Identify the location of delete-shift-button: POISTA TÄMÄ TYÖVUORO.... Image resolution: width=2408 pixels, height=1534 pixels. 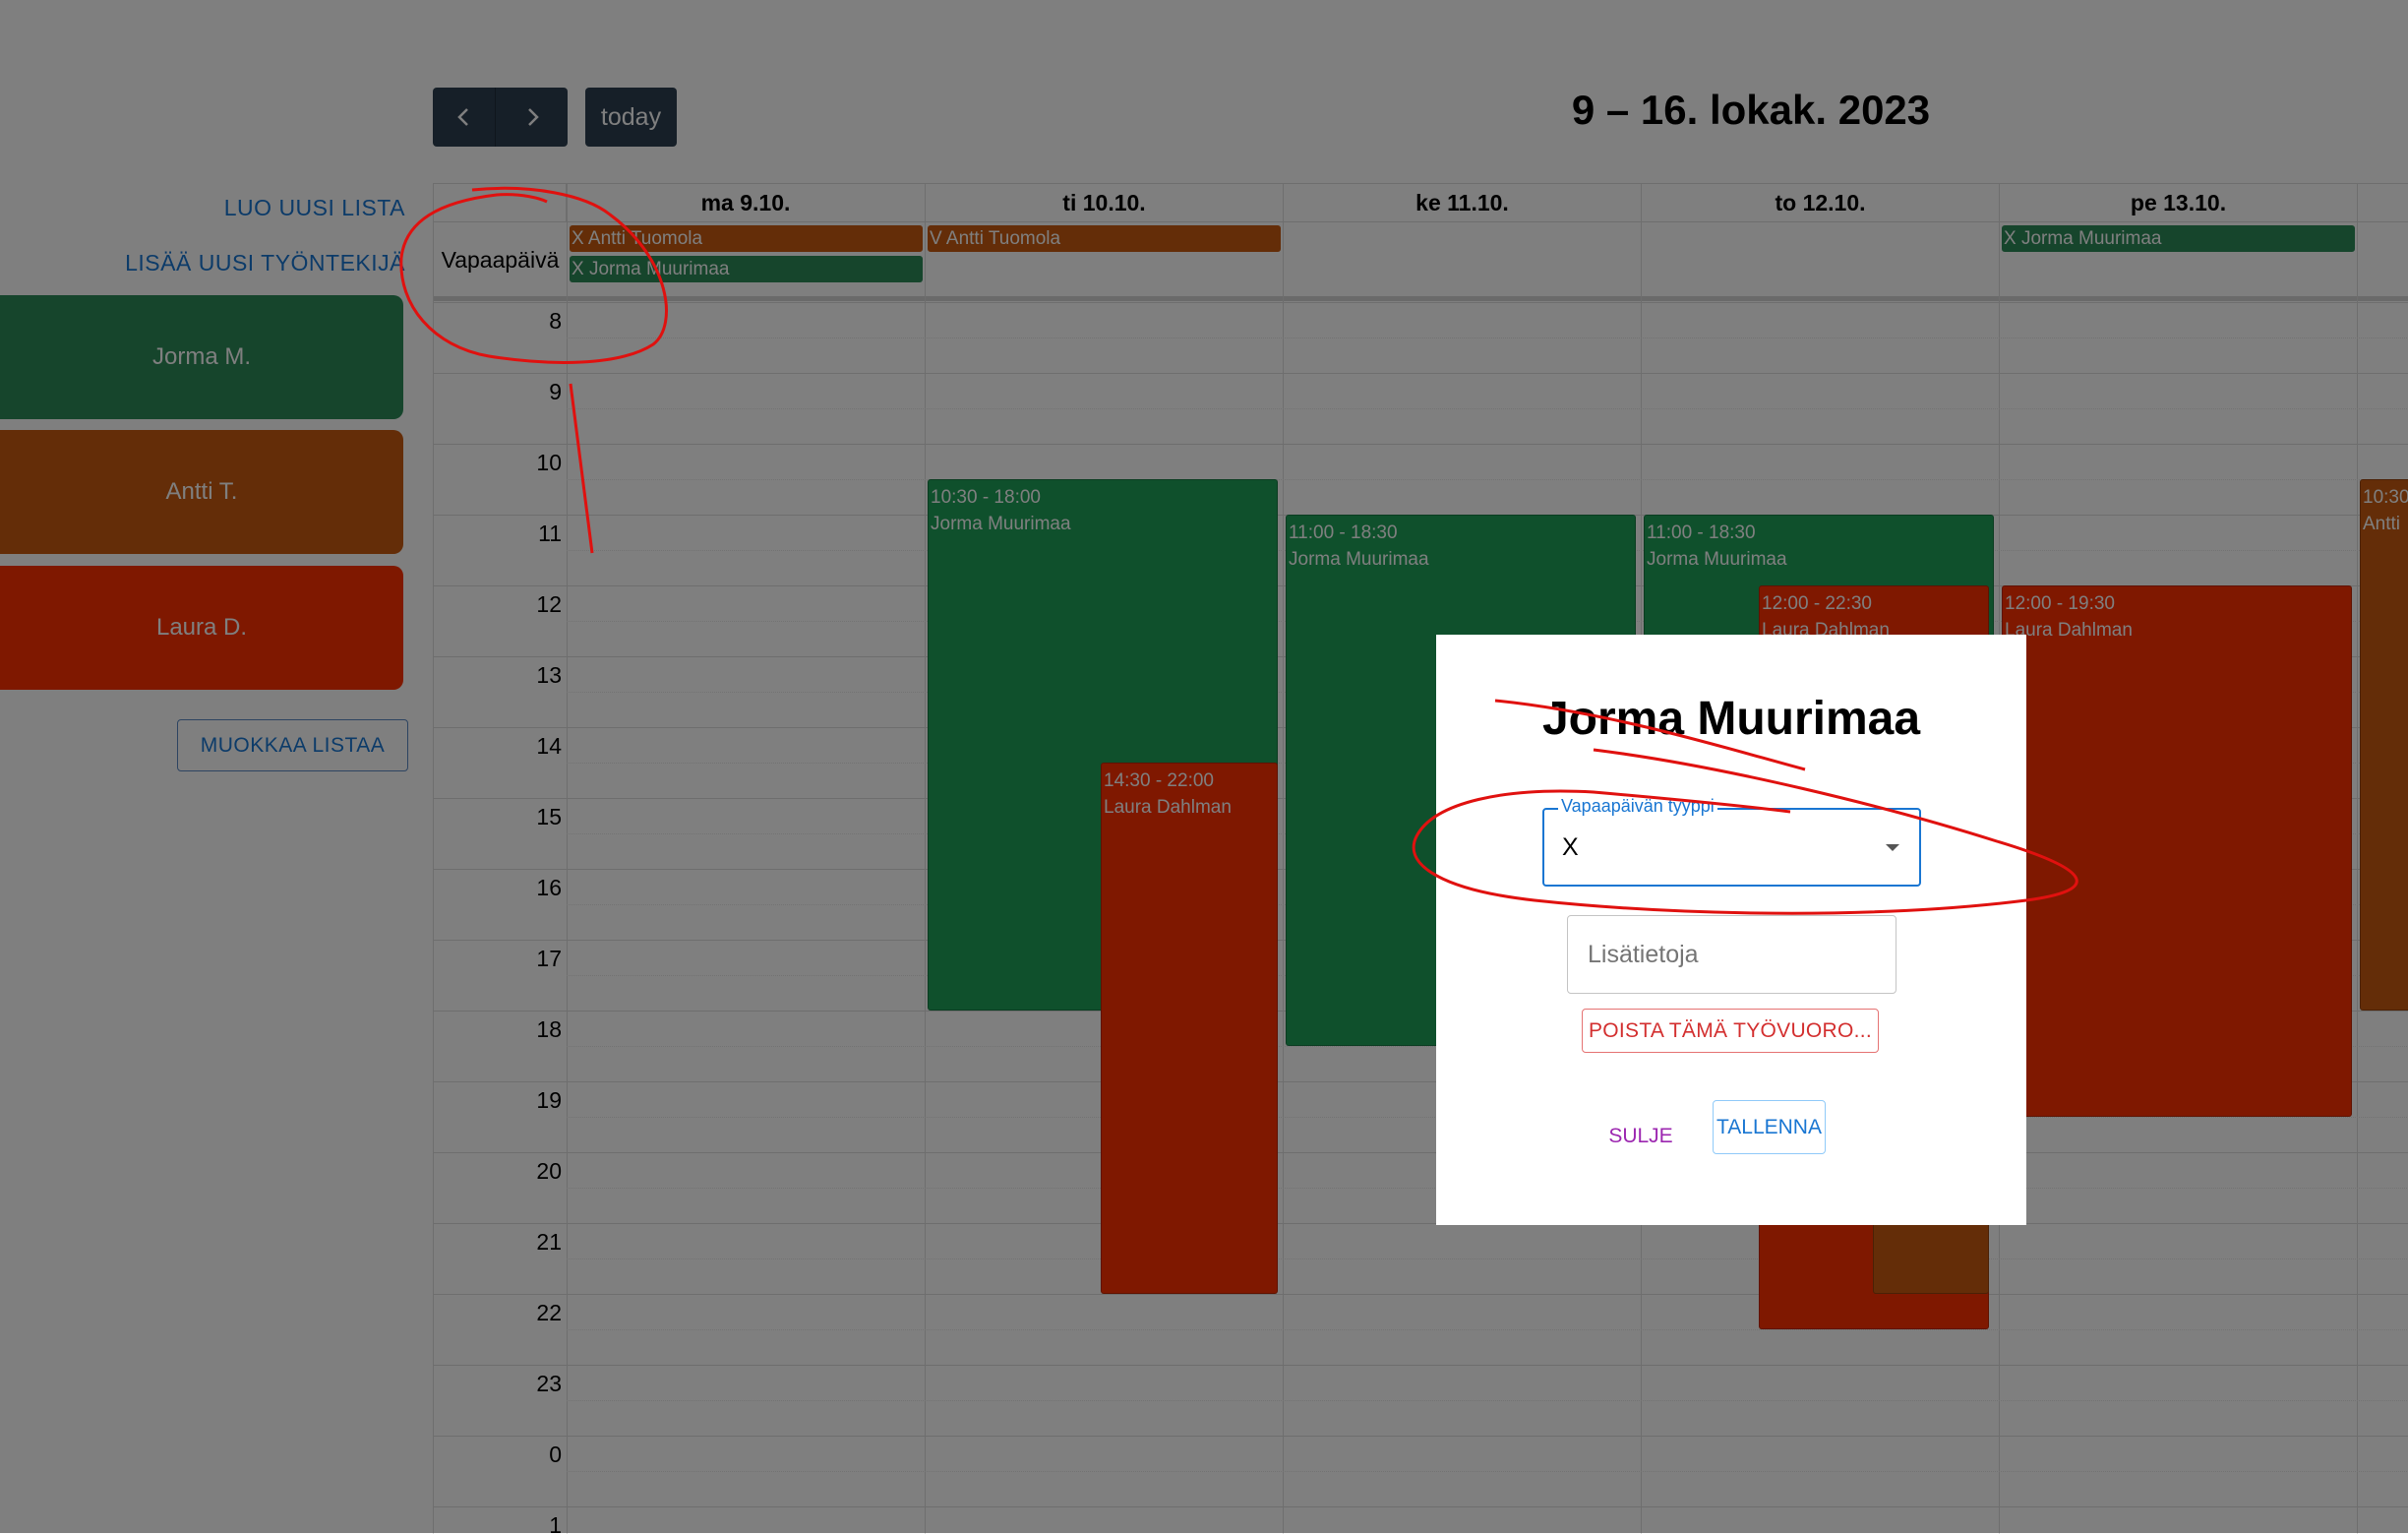
(1730, 1031).